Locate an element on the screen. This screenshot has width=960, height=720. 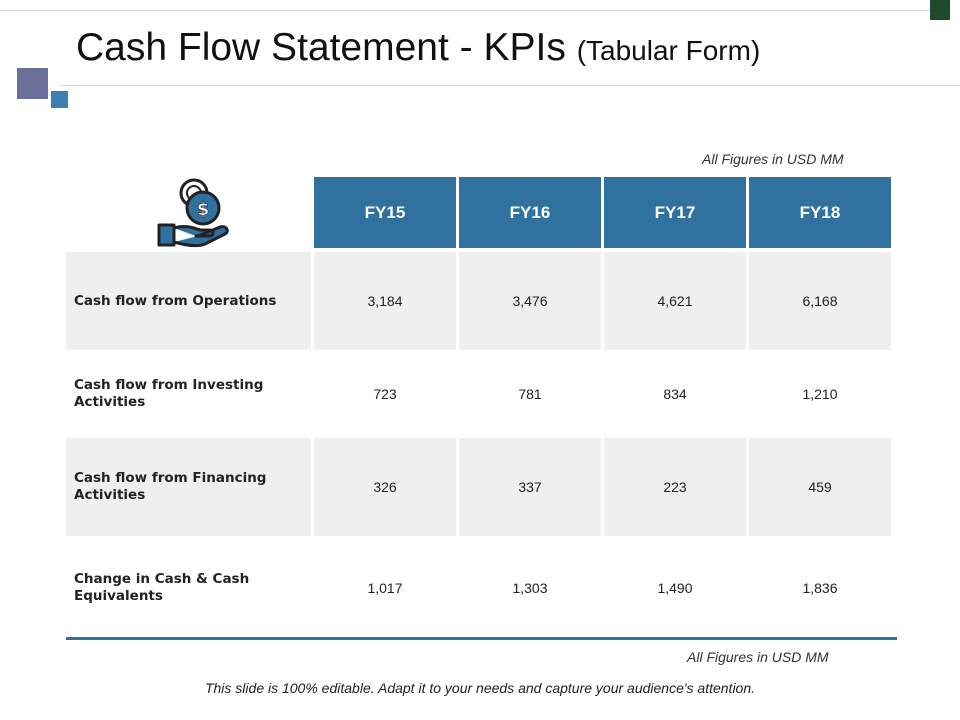
figures-note-top: All Figures in USD MM is located at coordinates (773, 159).